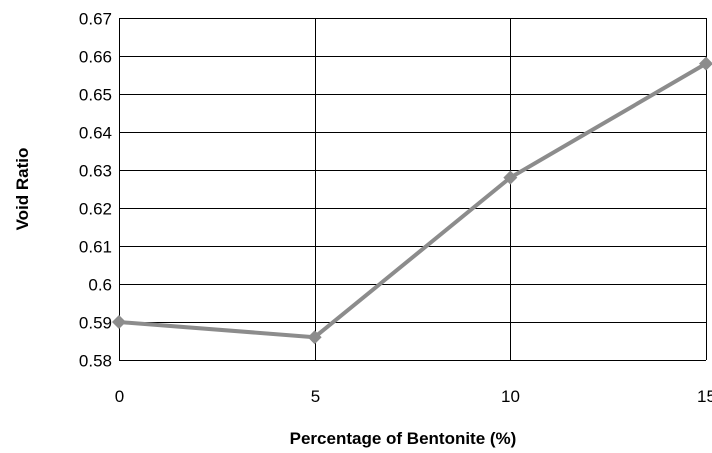 This screenshot has height=453, width=712. What do you see at coordinates (100, 285) in the screenshot?
I see `y-tick-label: 0.6` at bounding box center [100, 285].